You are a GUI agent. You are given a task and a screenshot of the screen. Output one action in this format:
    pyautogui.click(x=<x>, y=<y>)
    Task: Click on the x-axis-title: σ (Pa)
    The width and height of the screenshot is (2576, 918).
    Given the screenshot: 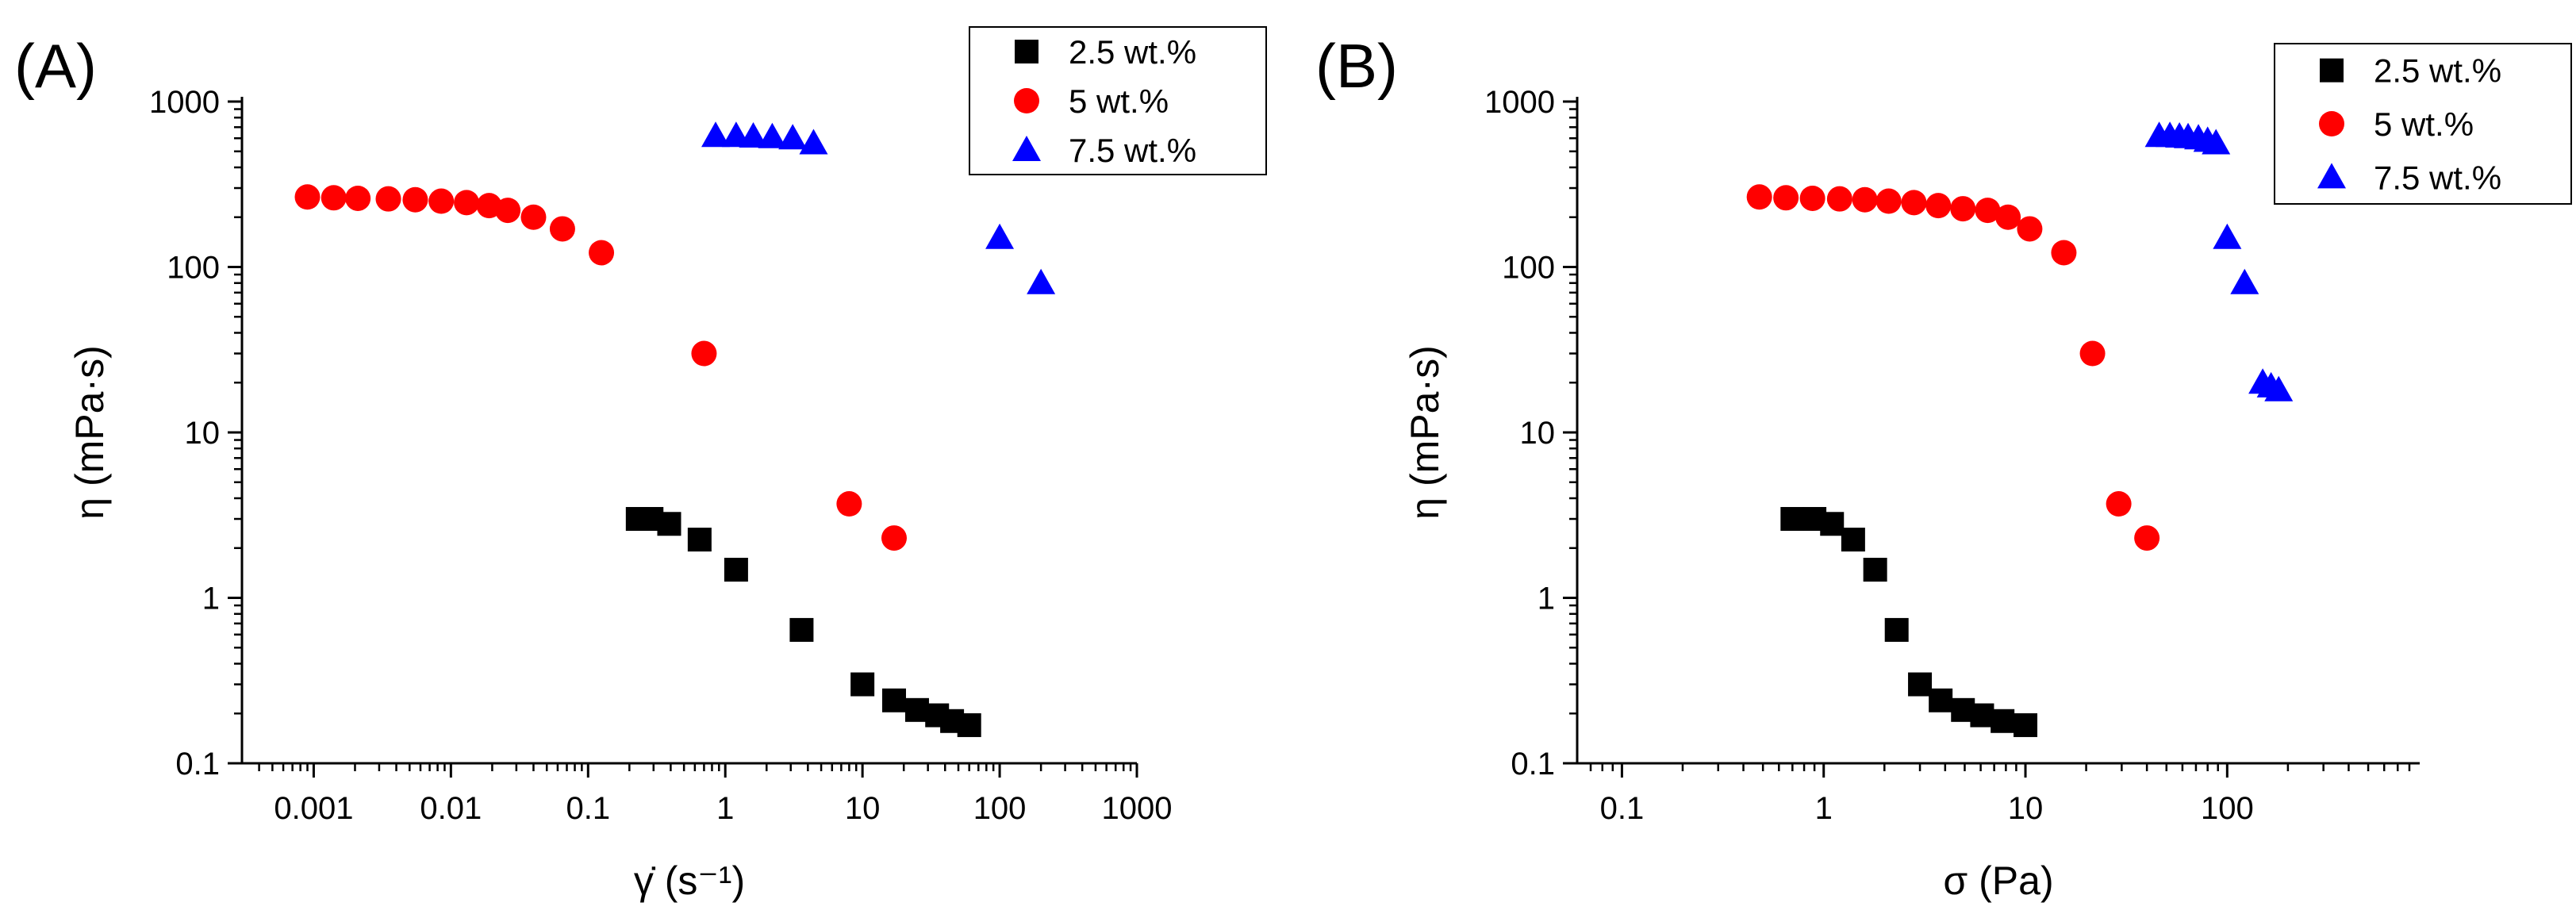 What is the action you would take?
    pyautogui.click(x=1998, y=880)
    